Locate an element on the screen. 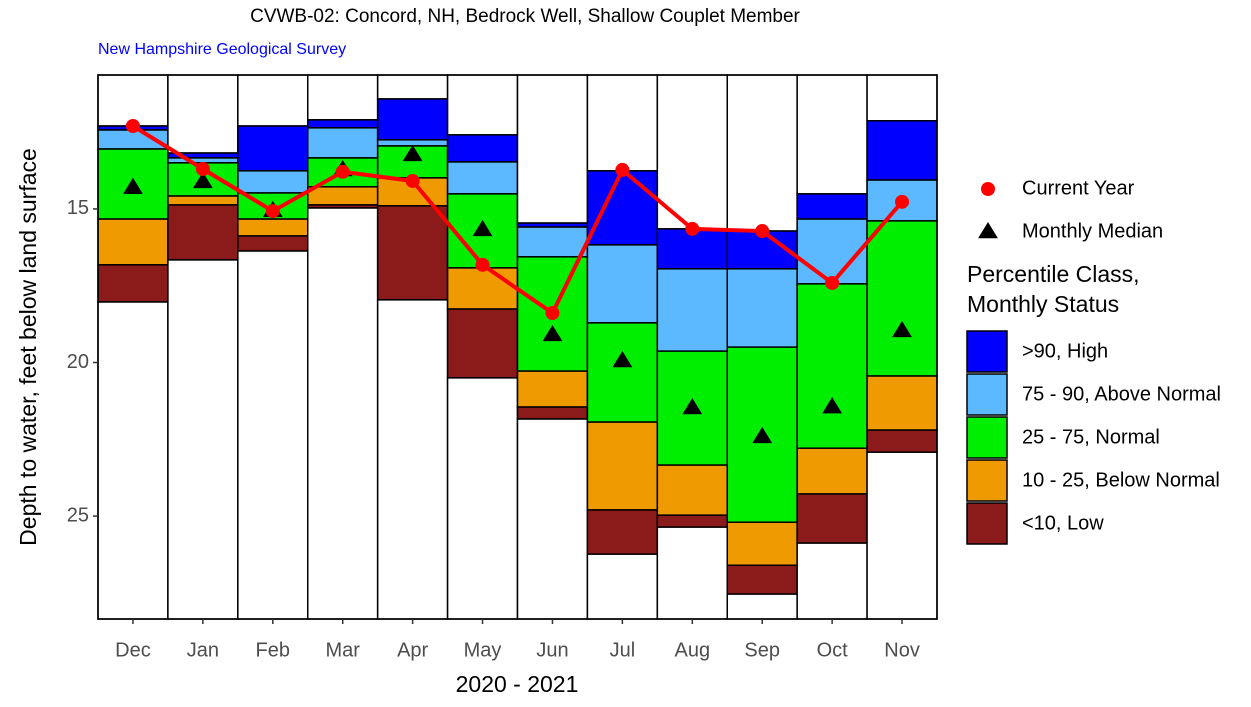  x-tick-label: Sep is located at coordinates (762, 650).